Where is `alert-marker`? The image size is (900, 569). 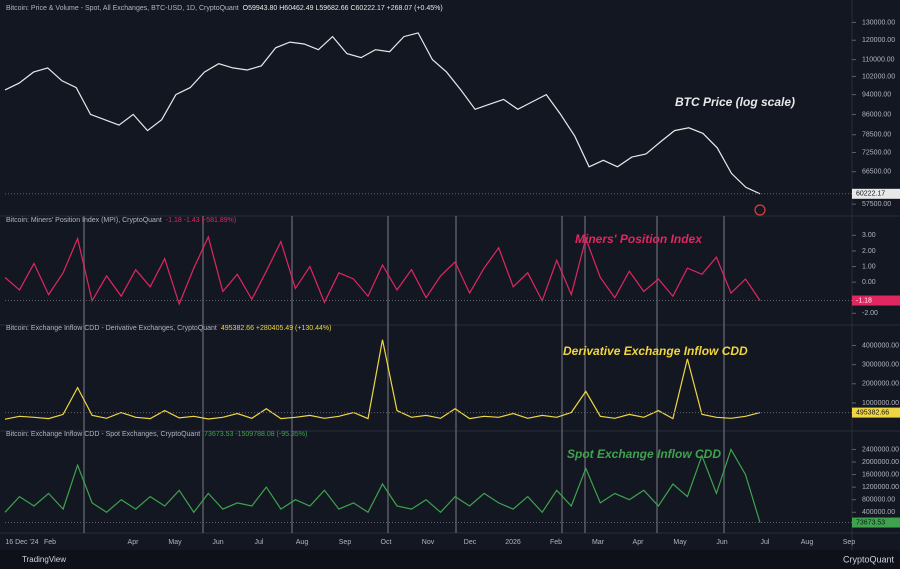
alert-marker is located at coordinates (760, 210).